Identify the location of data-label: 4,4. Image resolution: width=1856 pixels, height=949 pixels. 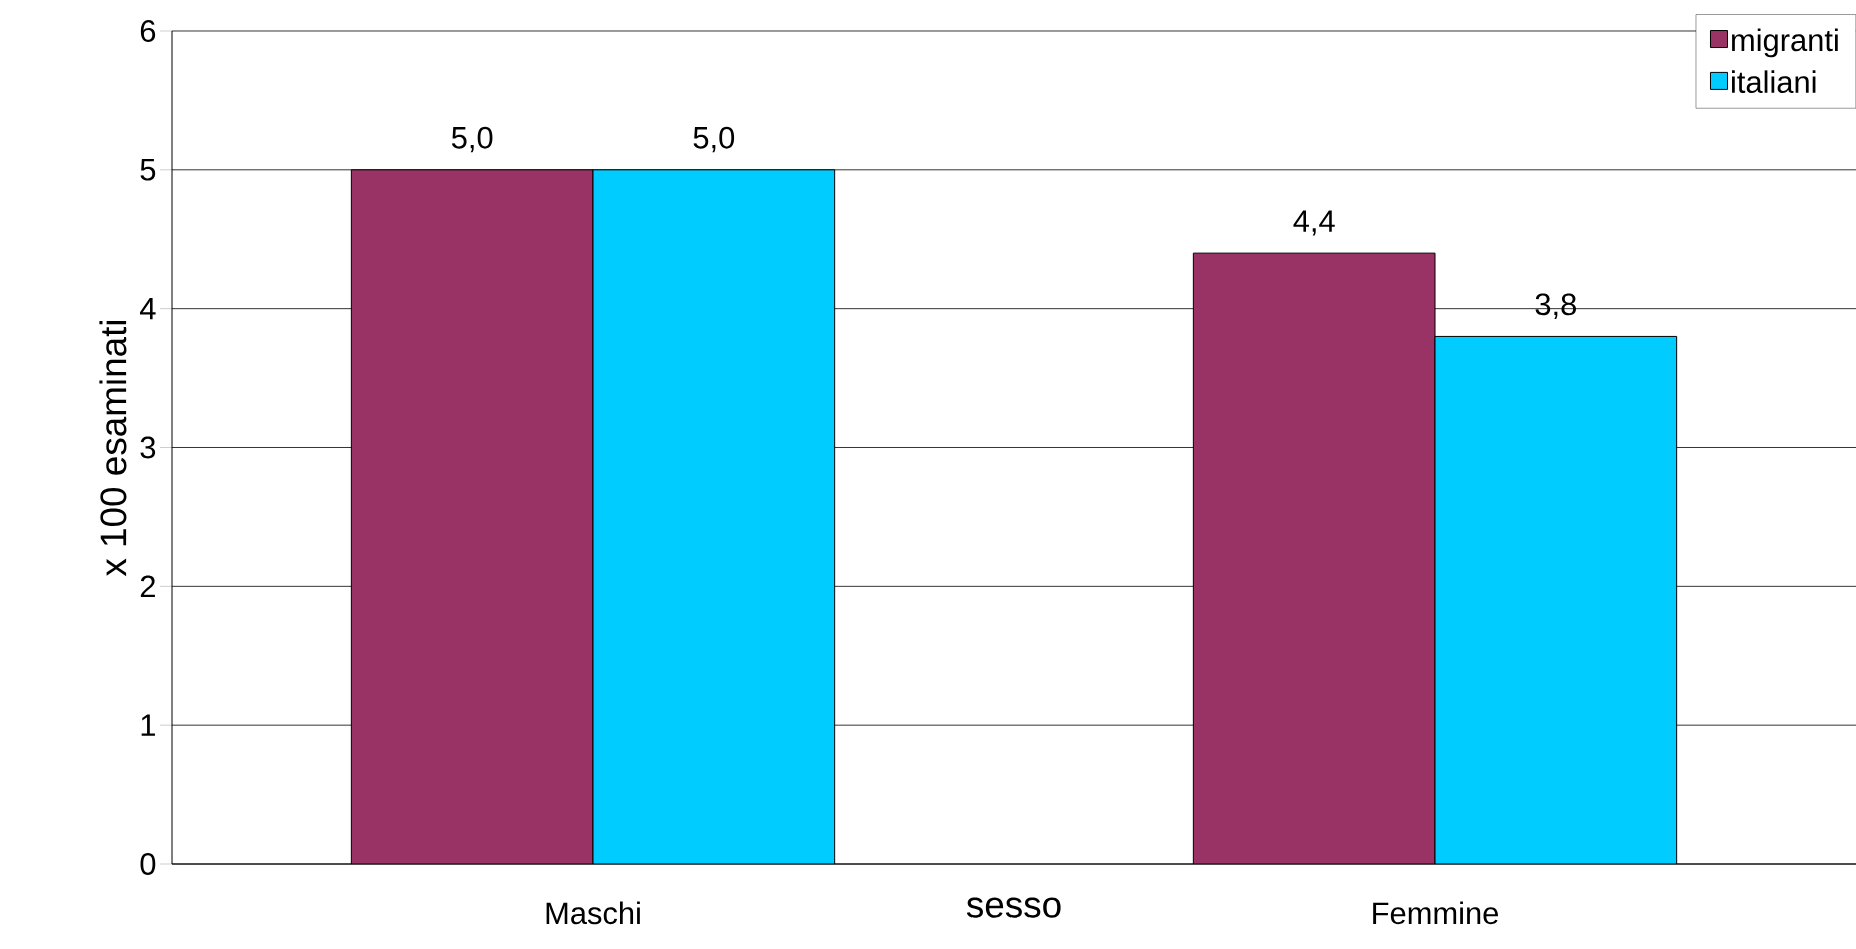
(1314, 223).